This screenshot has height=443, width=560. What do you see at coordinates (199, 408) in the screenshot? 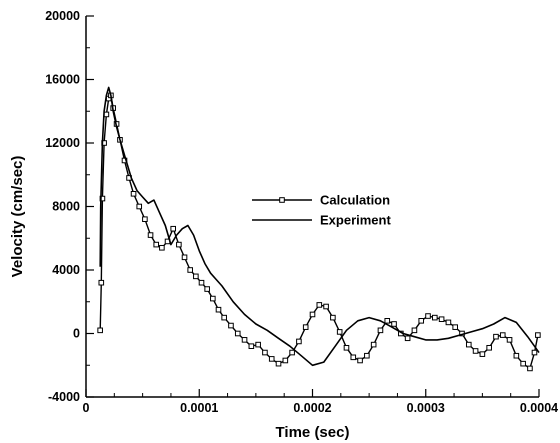
I see `x-tick-label: 0.0001` at bounding box center [199, 408].